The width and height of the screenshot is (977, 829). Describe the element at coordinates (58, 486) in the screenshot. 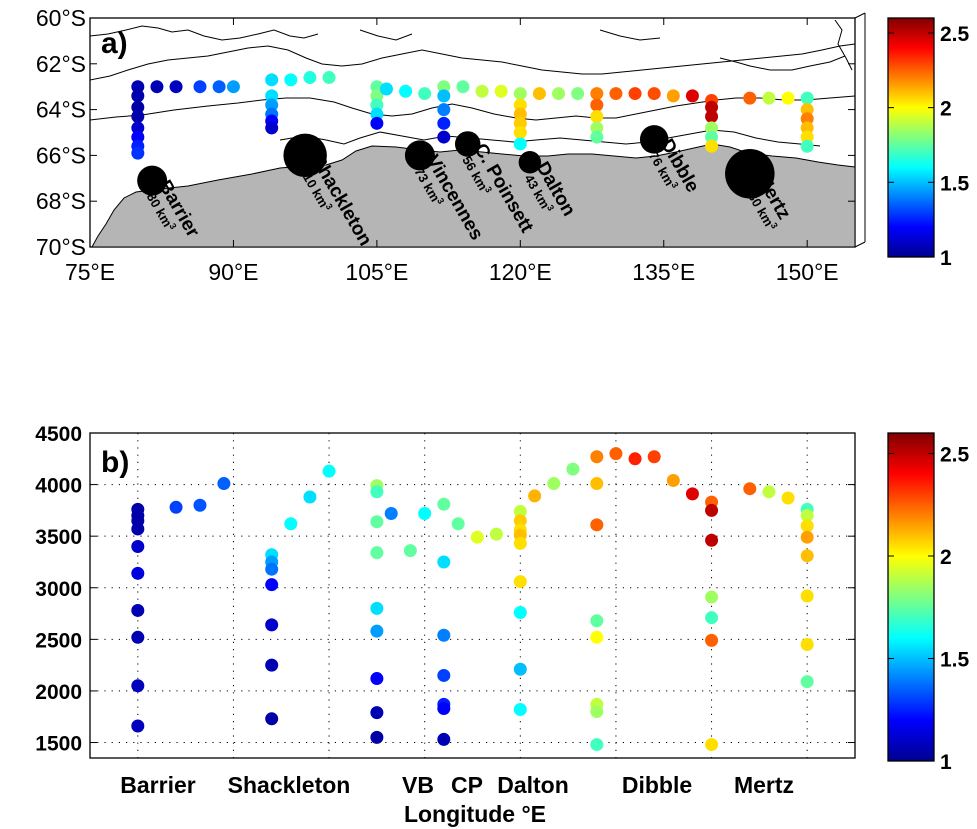

I see `y-tick-label-b: 4000` at that location.